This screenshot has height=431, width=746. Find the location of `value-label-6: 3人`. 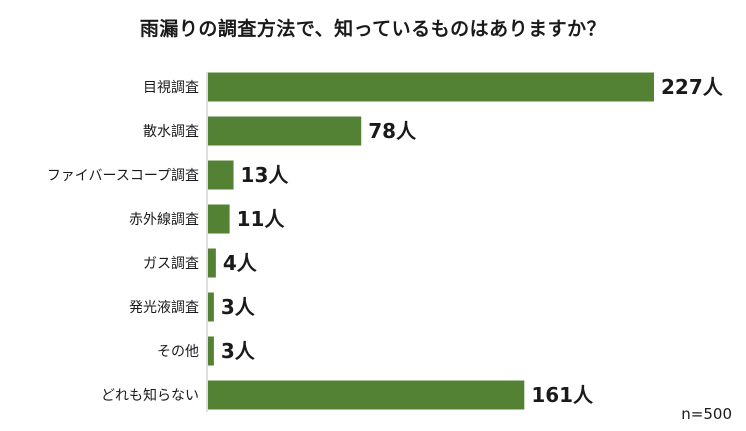

value-label-6: 3人 is located at coordinates (238, 351).